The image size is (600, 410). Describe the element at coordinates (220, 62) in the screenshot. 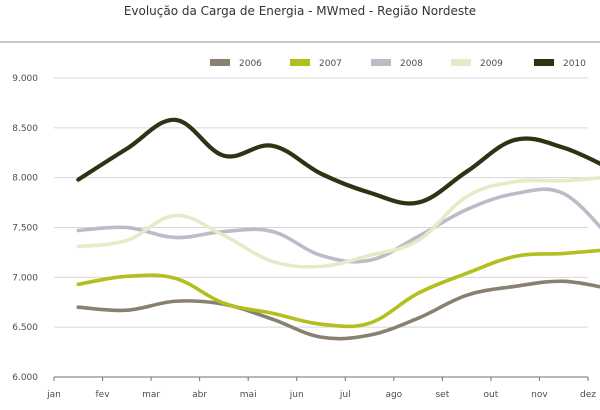

I see `legend-swatch-2006` at that location.